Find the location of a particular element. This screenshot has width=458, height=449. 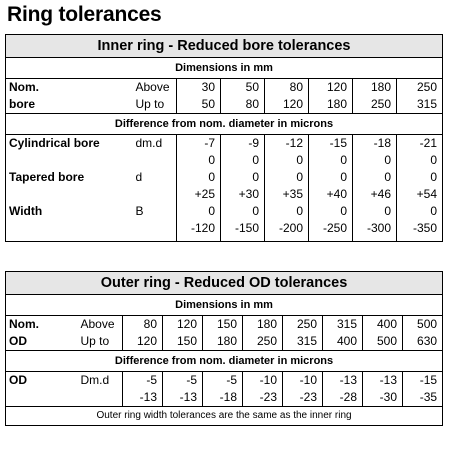

outer-diff-col: -5 -18 is located at coordinates (222, 389).